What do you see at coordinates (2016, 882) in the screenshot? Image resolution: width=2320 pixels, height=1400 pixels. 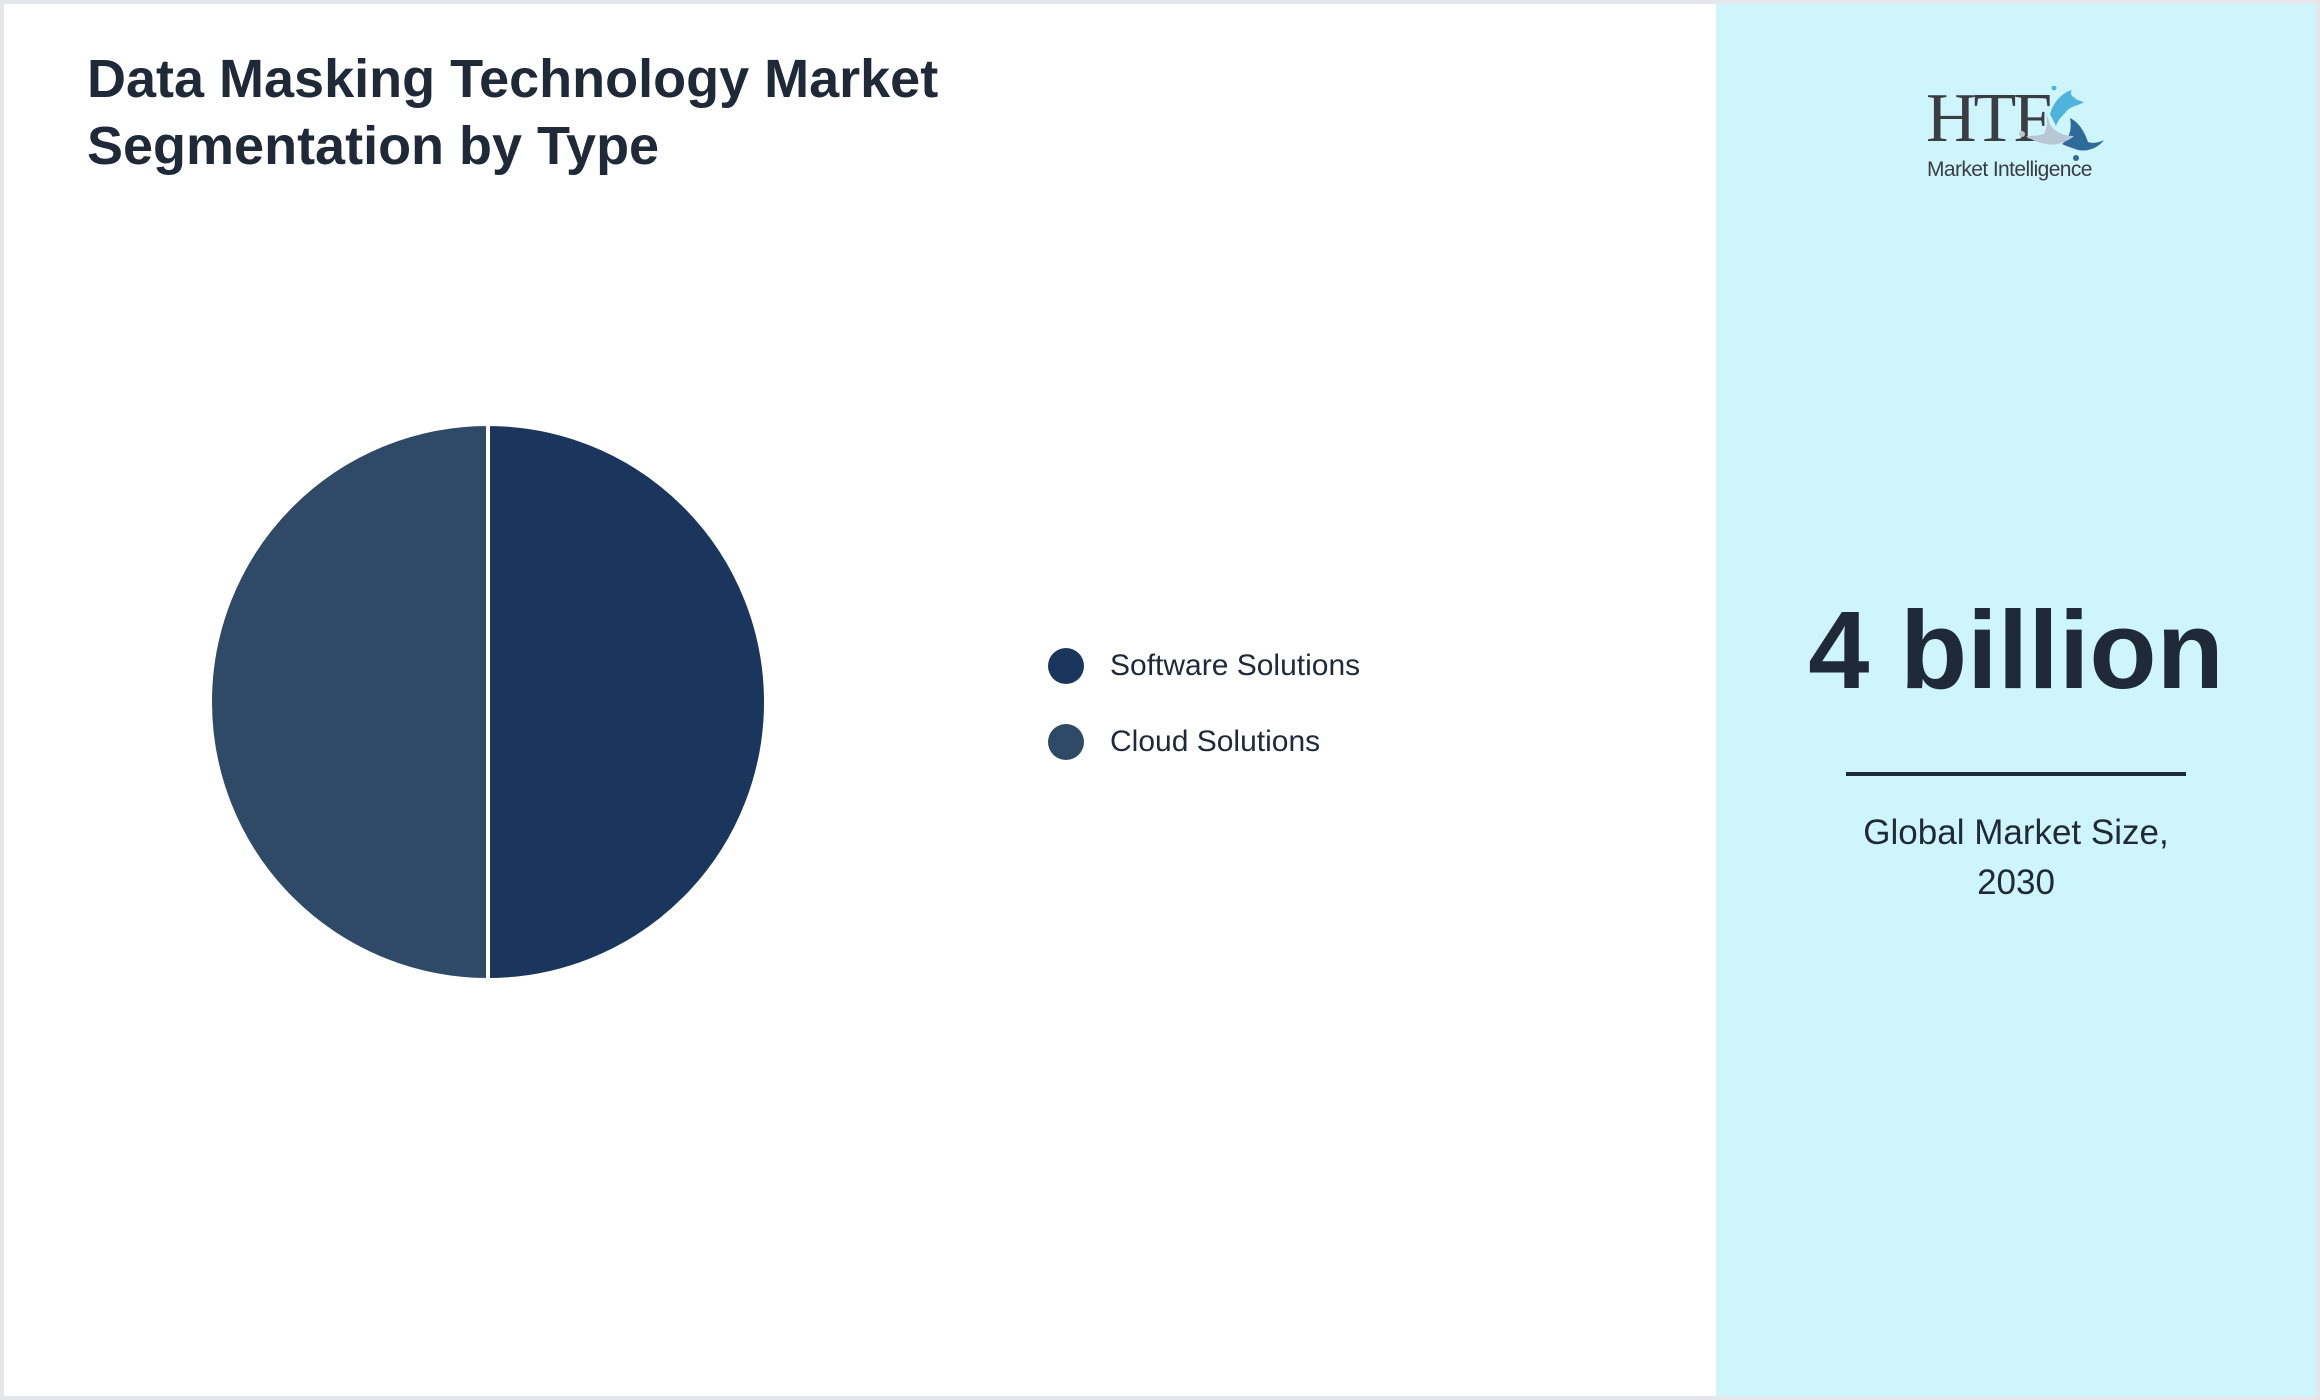 I see `caption-line-2: 2030` at bounding box center [2016, 882].